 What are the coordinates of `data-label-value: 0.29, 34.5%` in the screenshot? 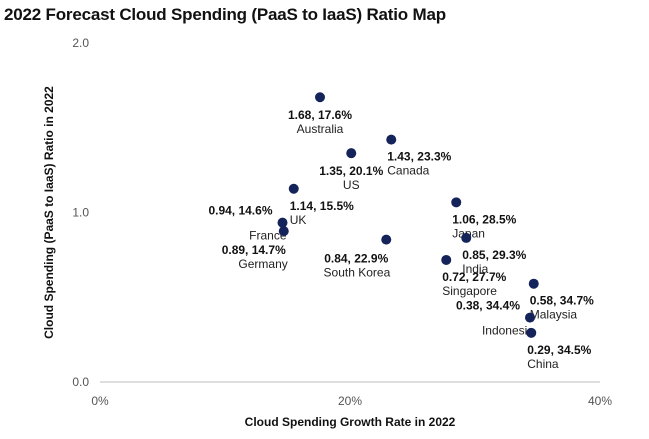 It's located at (559, 350).